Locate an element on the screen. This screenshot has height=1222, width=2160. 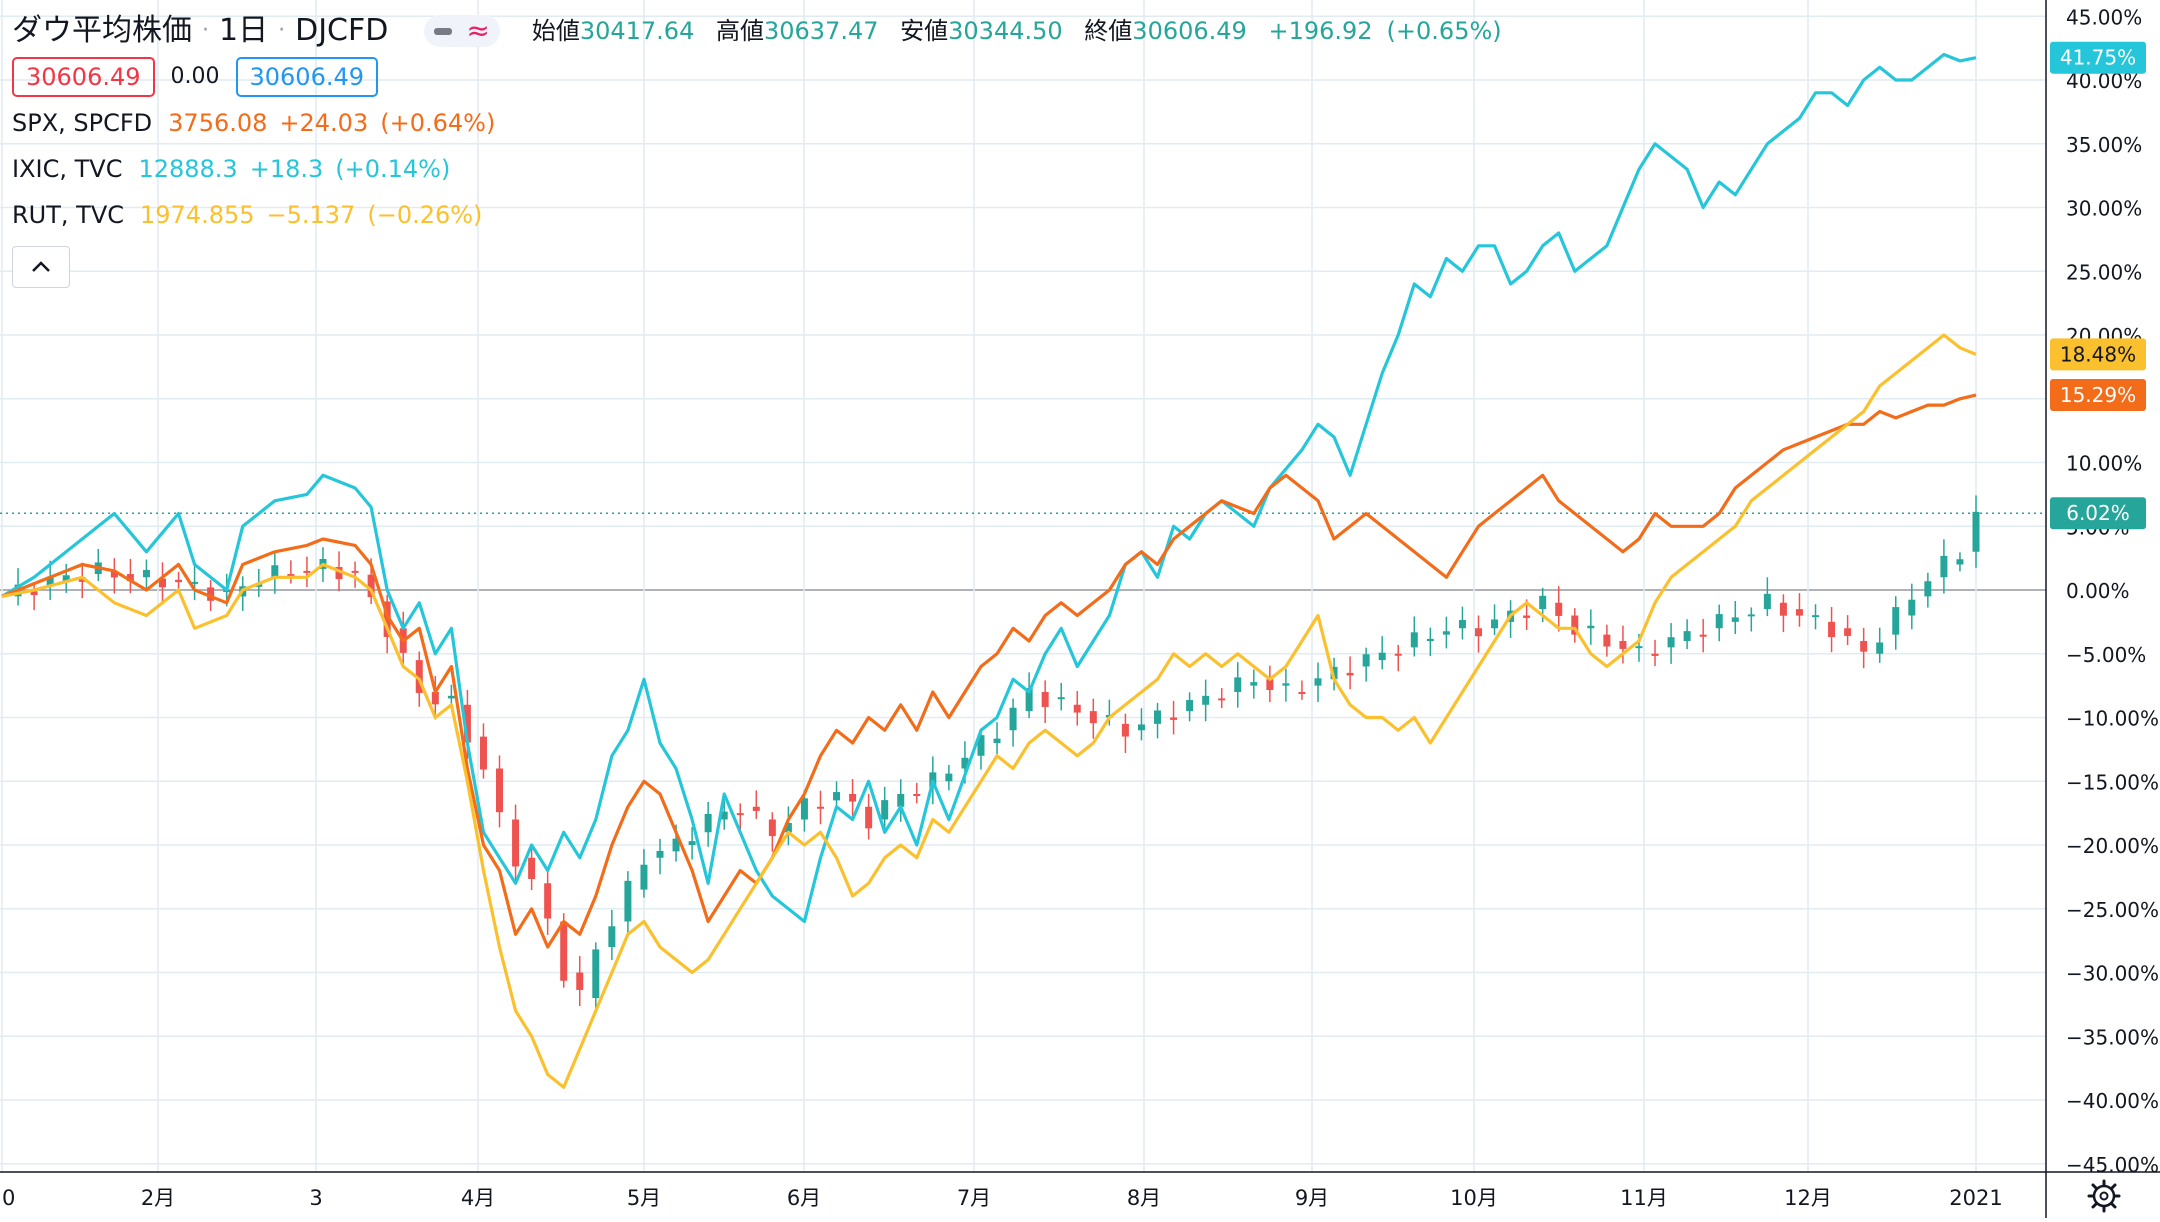
compare-value: 1974.855 is located at coordinates (197, 215).